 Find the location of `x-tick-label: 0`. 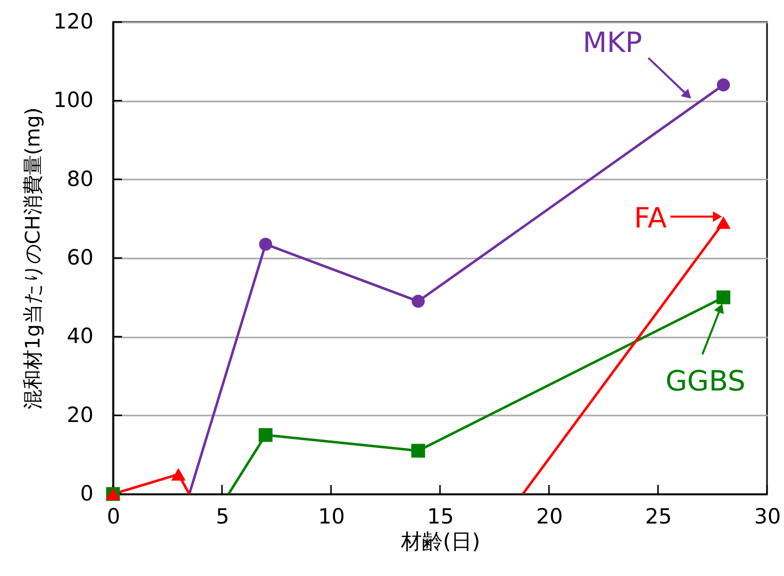

x-tick-label: 0 is located at coordinates (113, 516).